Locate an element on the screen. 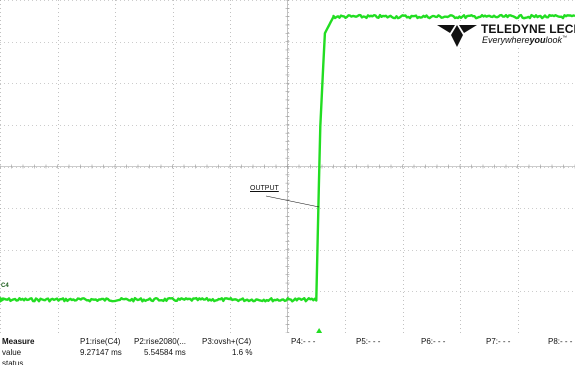 This screenshot has height=365, width=575. measure-p2-value: 5.54584 ms is located at coordinates (165, 352).